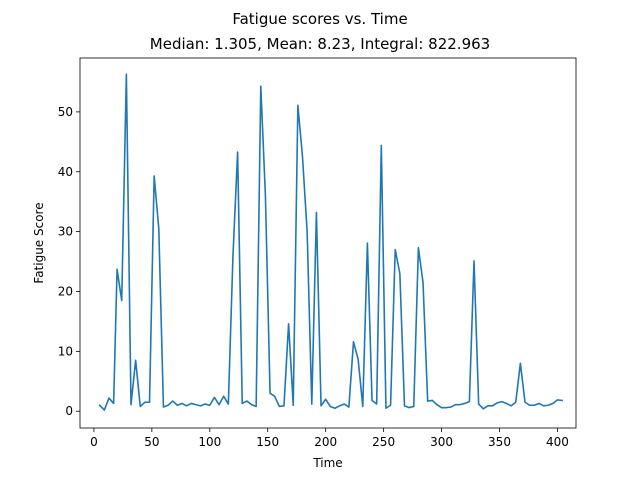 The image size is (640, 484). What do you see at coordinates (39, 242) in the screenshot?
I see `y-axis-label: Fatigue Score` at bounding box center [39, 242].